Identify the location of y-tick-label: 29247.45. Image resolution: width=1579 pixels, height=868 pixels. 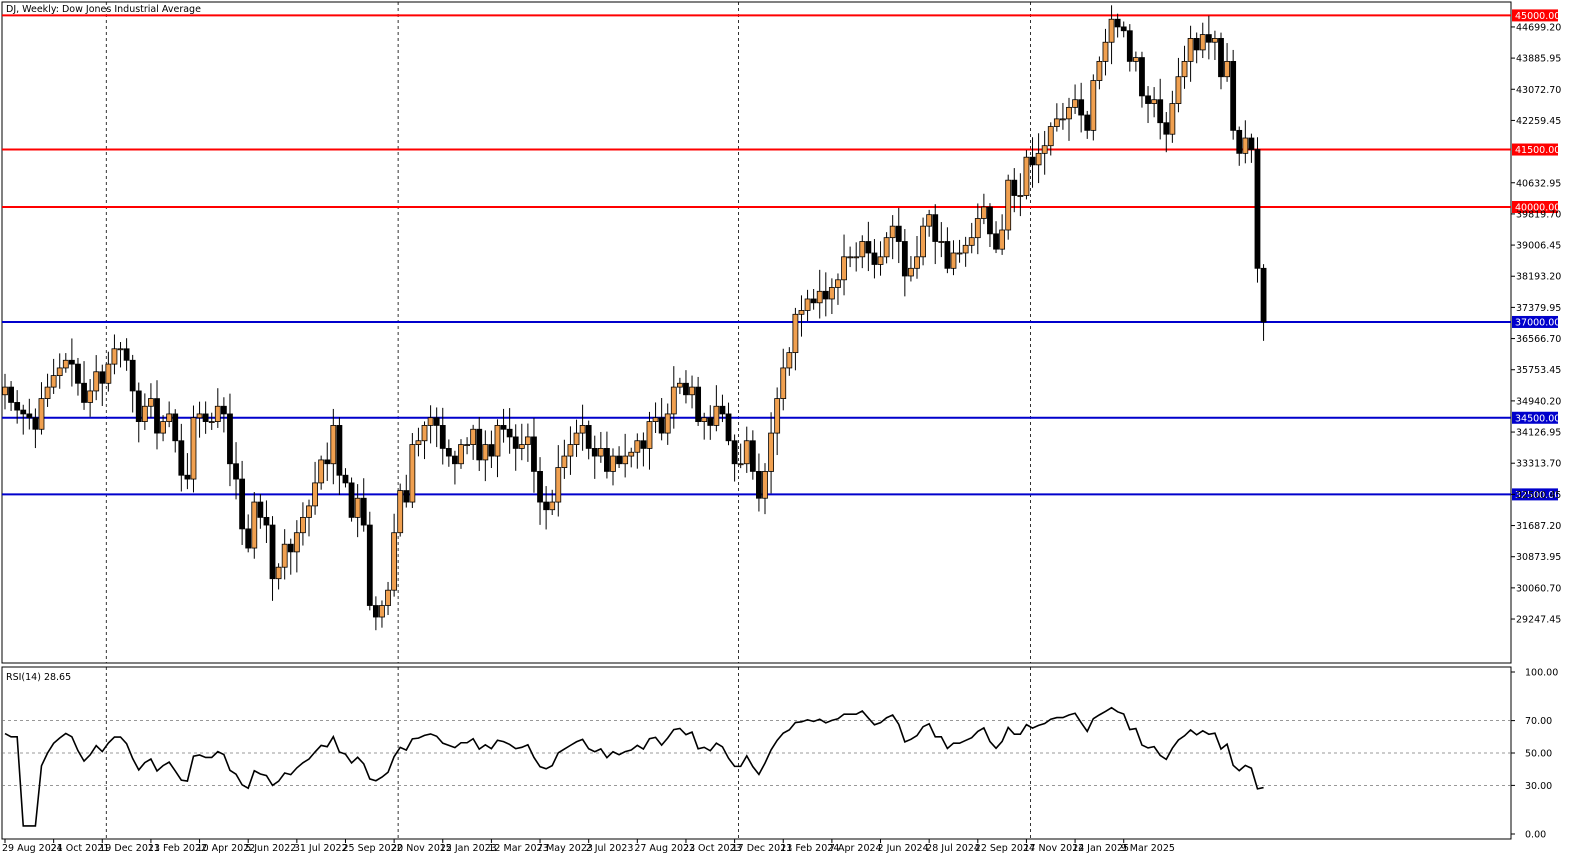
(1538, 620).